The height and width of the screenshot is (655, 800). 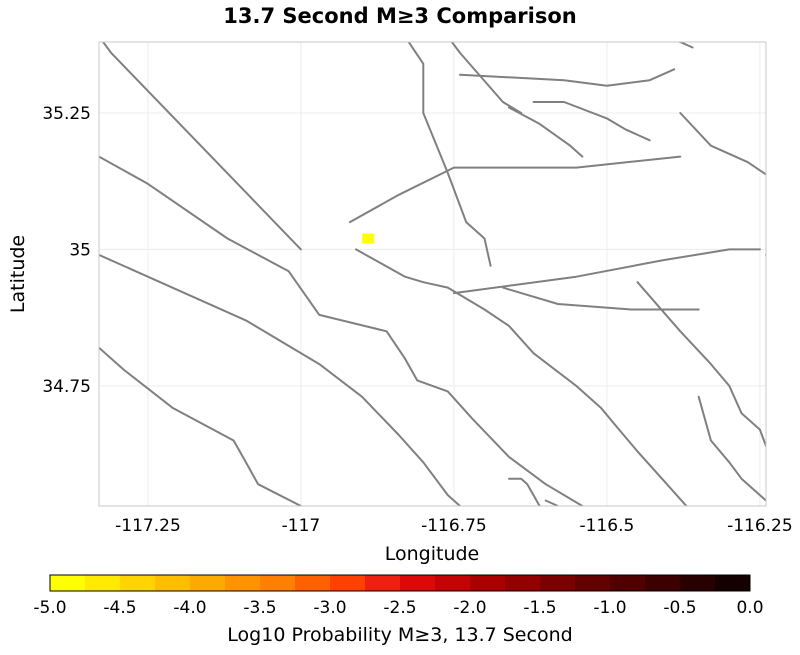 I want to click on x-axis-ticks: -117.25 -117 -116.75 -116.5 -116.25, so click(x=454, y=526).